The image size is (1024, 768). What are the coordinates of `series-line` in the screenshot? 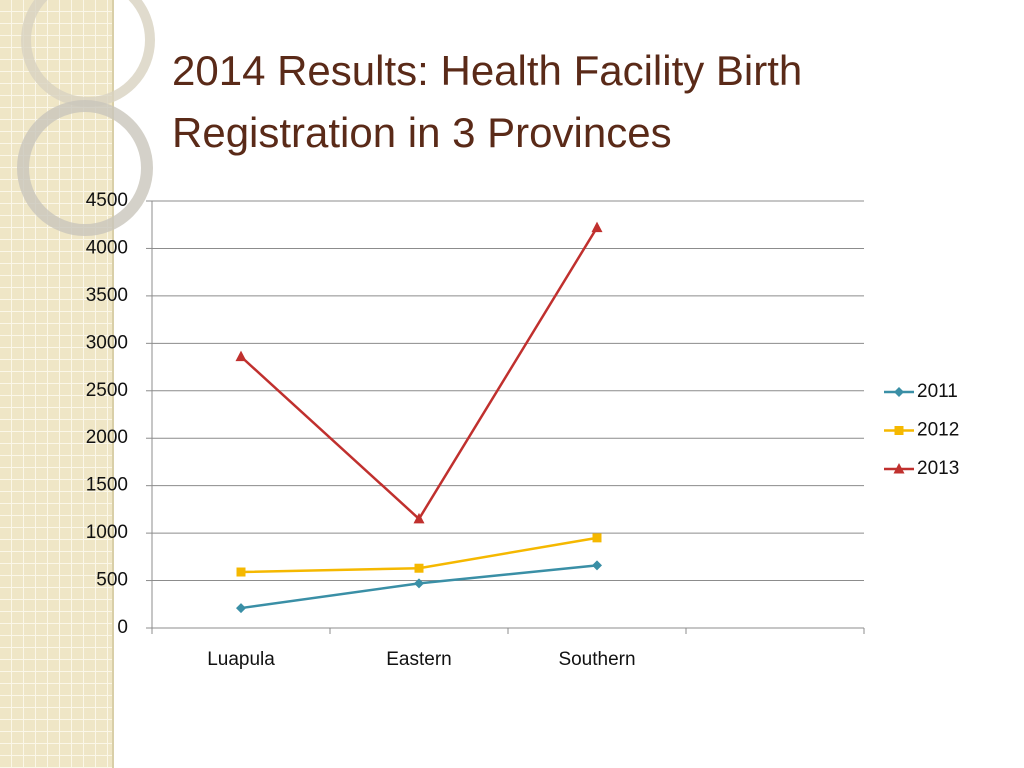 It's located at (419, 373).